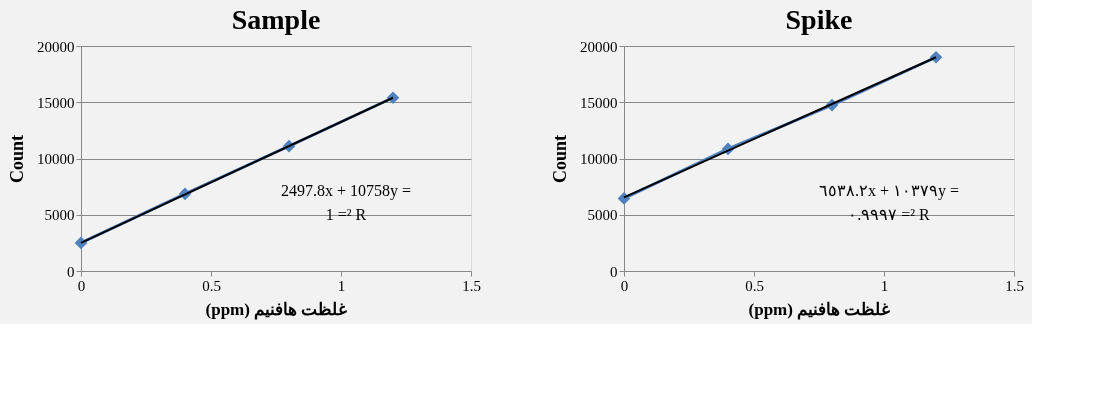 This screenshot has width=1104, height=416. What do you see at coordinates (889, 202) in the screenshot?
I see `annotation: ٦٥٣٨.٢x + ١٠٣٧٩y = ٠.٩٩٩٧ =² R` at bounding box center [889, 202].